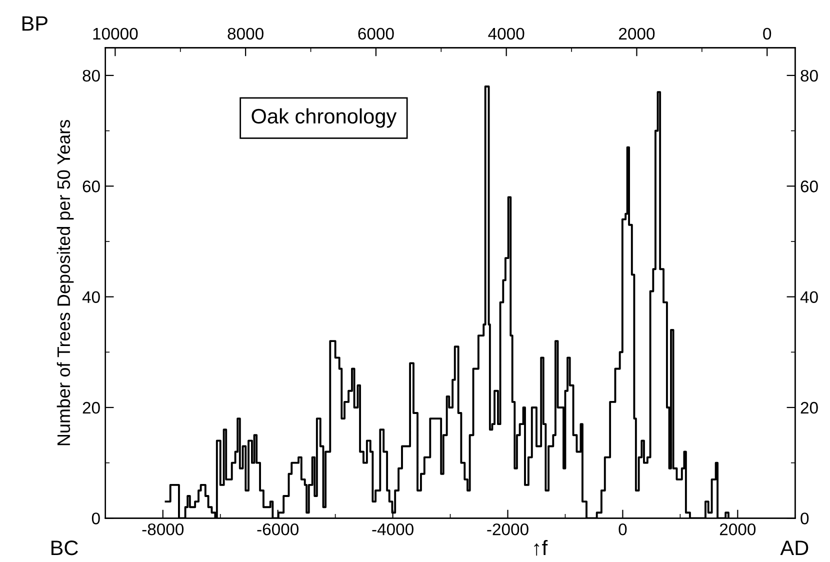 This screenshot has height=562, width=830. I want to click on x-tick-label: 2000, so click(738, 529).